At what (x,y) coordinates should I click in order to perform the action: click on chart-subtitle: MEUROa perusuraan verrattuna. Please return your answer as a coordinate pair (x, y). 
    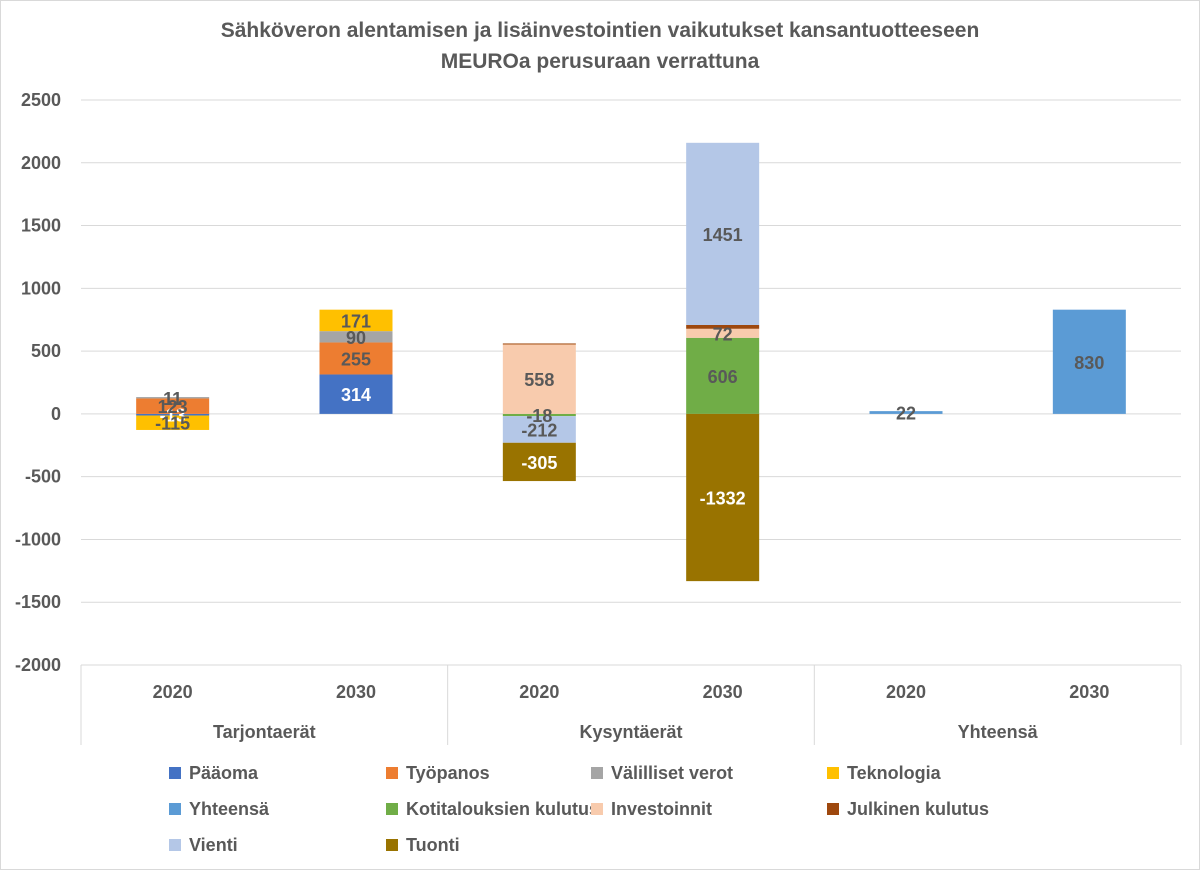
    Looking at the image, I should click on (600, 61).